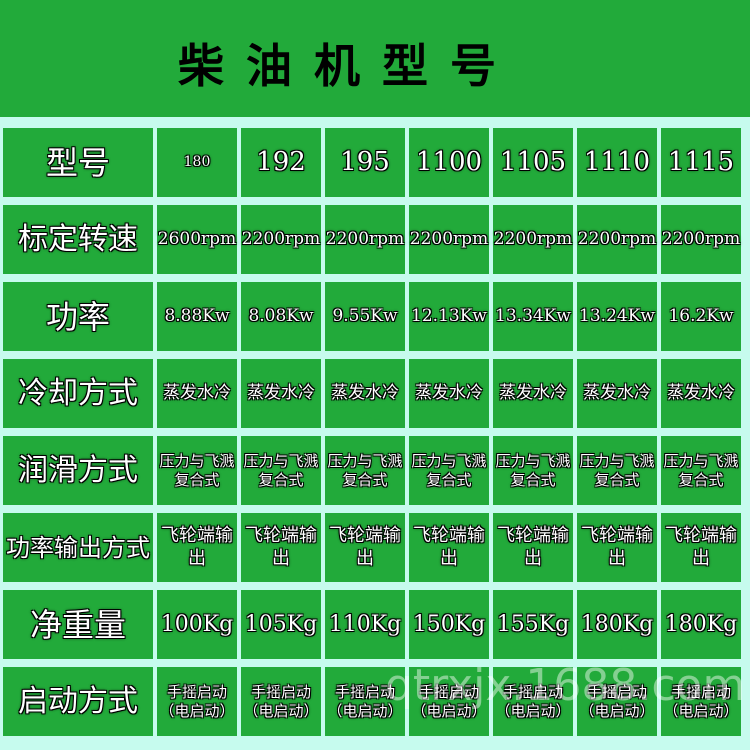 This screenshot has height=750, width=750. I want to click on table-cell: 195, so click(365, 162).